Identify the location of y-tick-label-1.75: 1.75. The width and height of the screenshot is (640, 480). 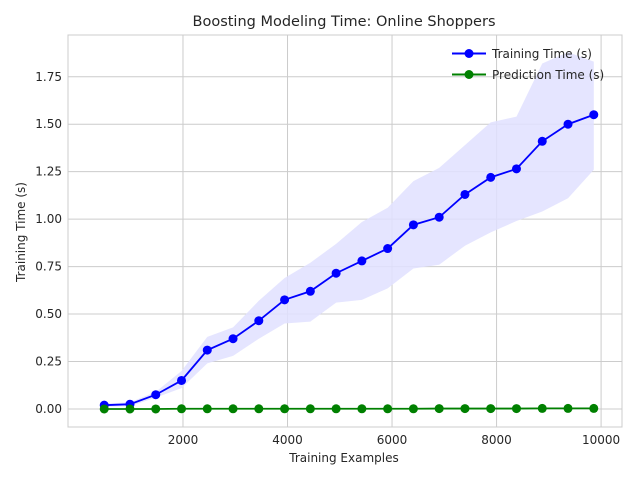
(48, 77).